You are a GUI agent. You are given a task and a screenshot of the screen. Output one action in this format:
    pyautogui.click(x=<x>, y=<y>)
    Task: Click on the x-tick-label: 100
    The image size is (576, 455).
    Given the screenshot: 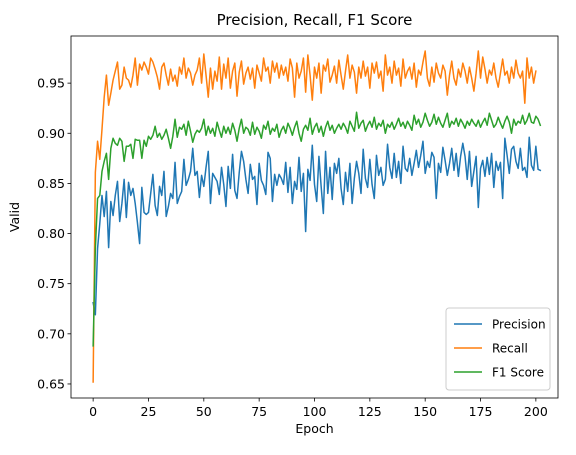 What is the action you would take?
    pyautogui.click(x=315, y=411)
    